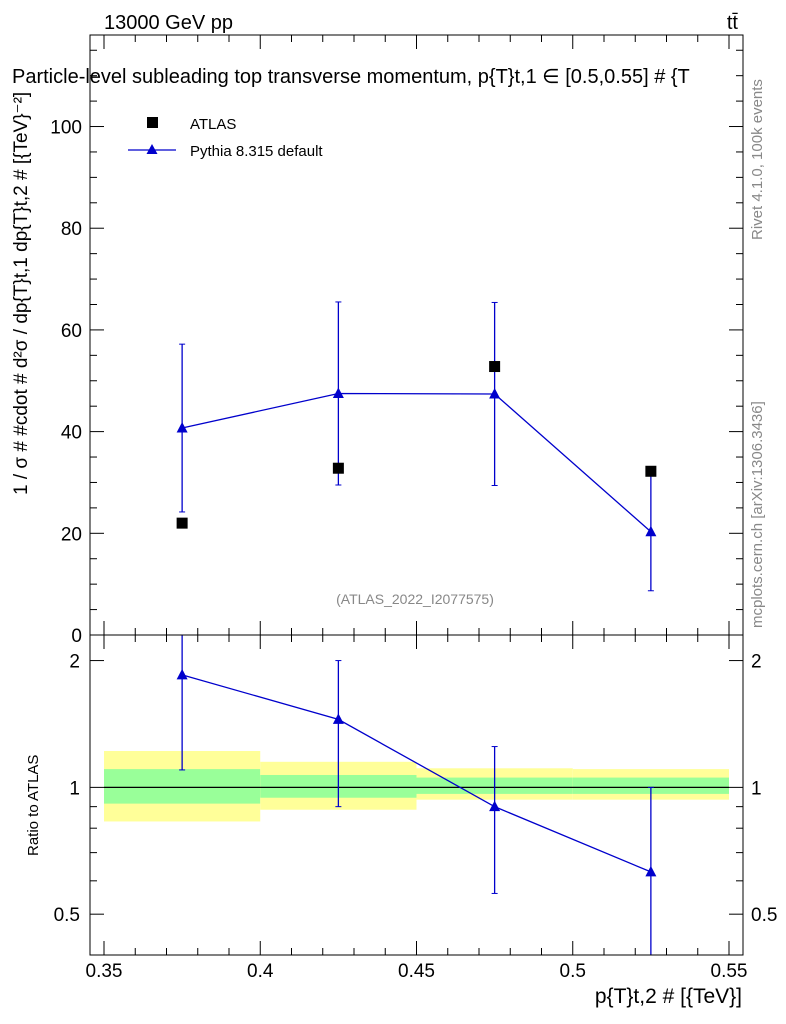 The image size is (786, 1024). Describe the element at coordinates (66, 128) in the screenshot. I see `main-y-tick-label: 100` at that location.